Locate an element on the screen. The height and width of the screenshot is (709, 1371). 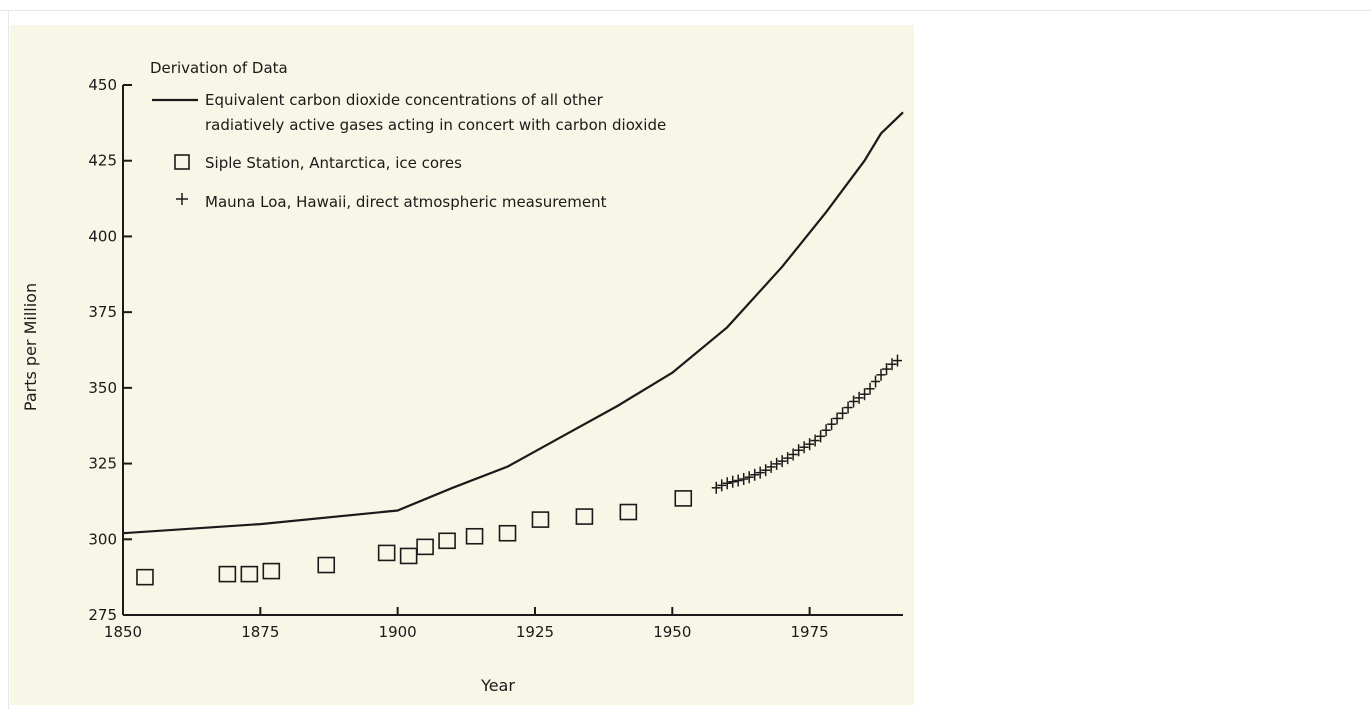
x-tick-label: 1925 is located at coordinates (535, 632).